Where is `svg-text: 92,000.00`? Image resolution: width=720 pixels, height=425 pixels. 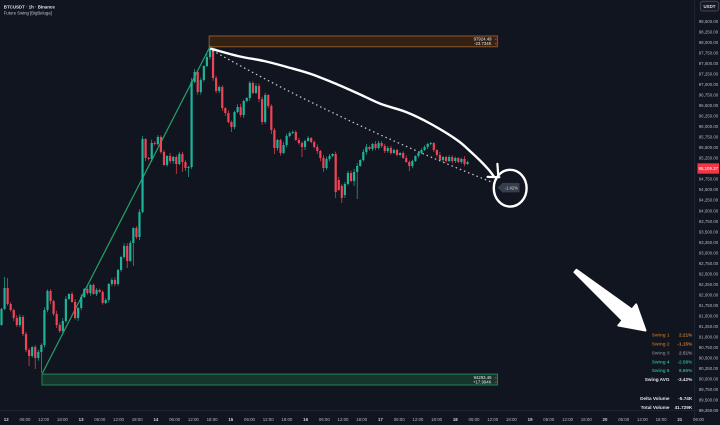
svg-text: 92,000.00 is located at coordinates (709, 294).